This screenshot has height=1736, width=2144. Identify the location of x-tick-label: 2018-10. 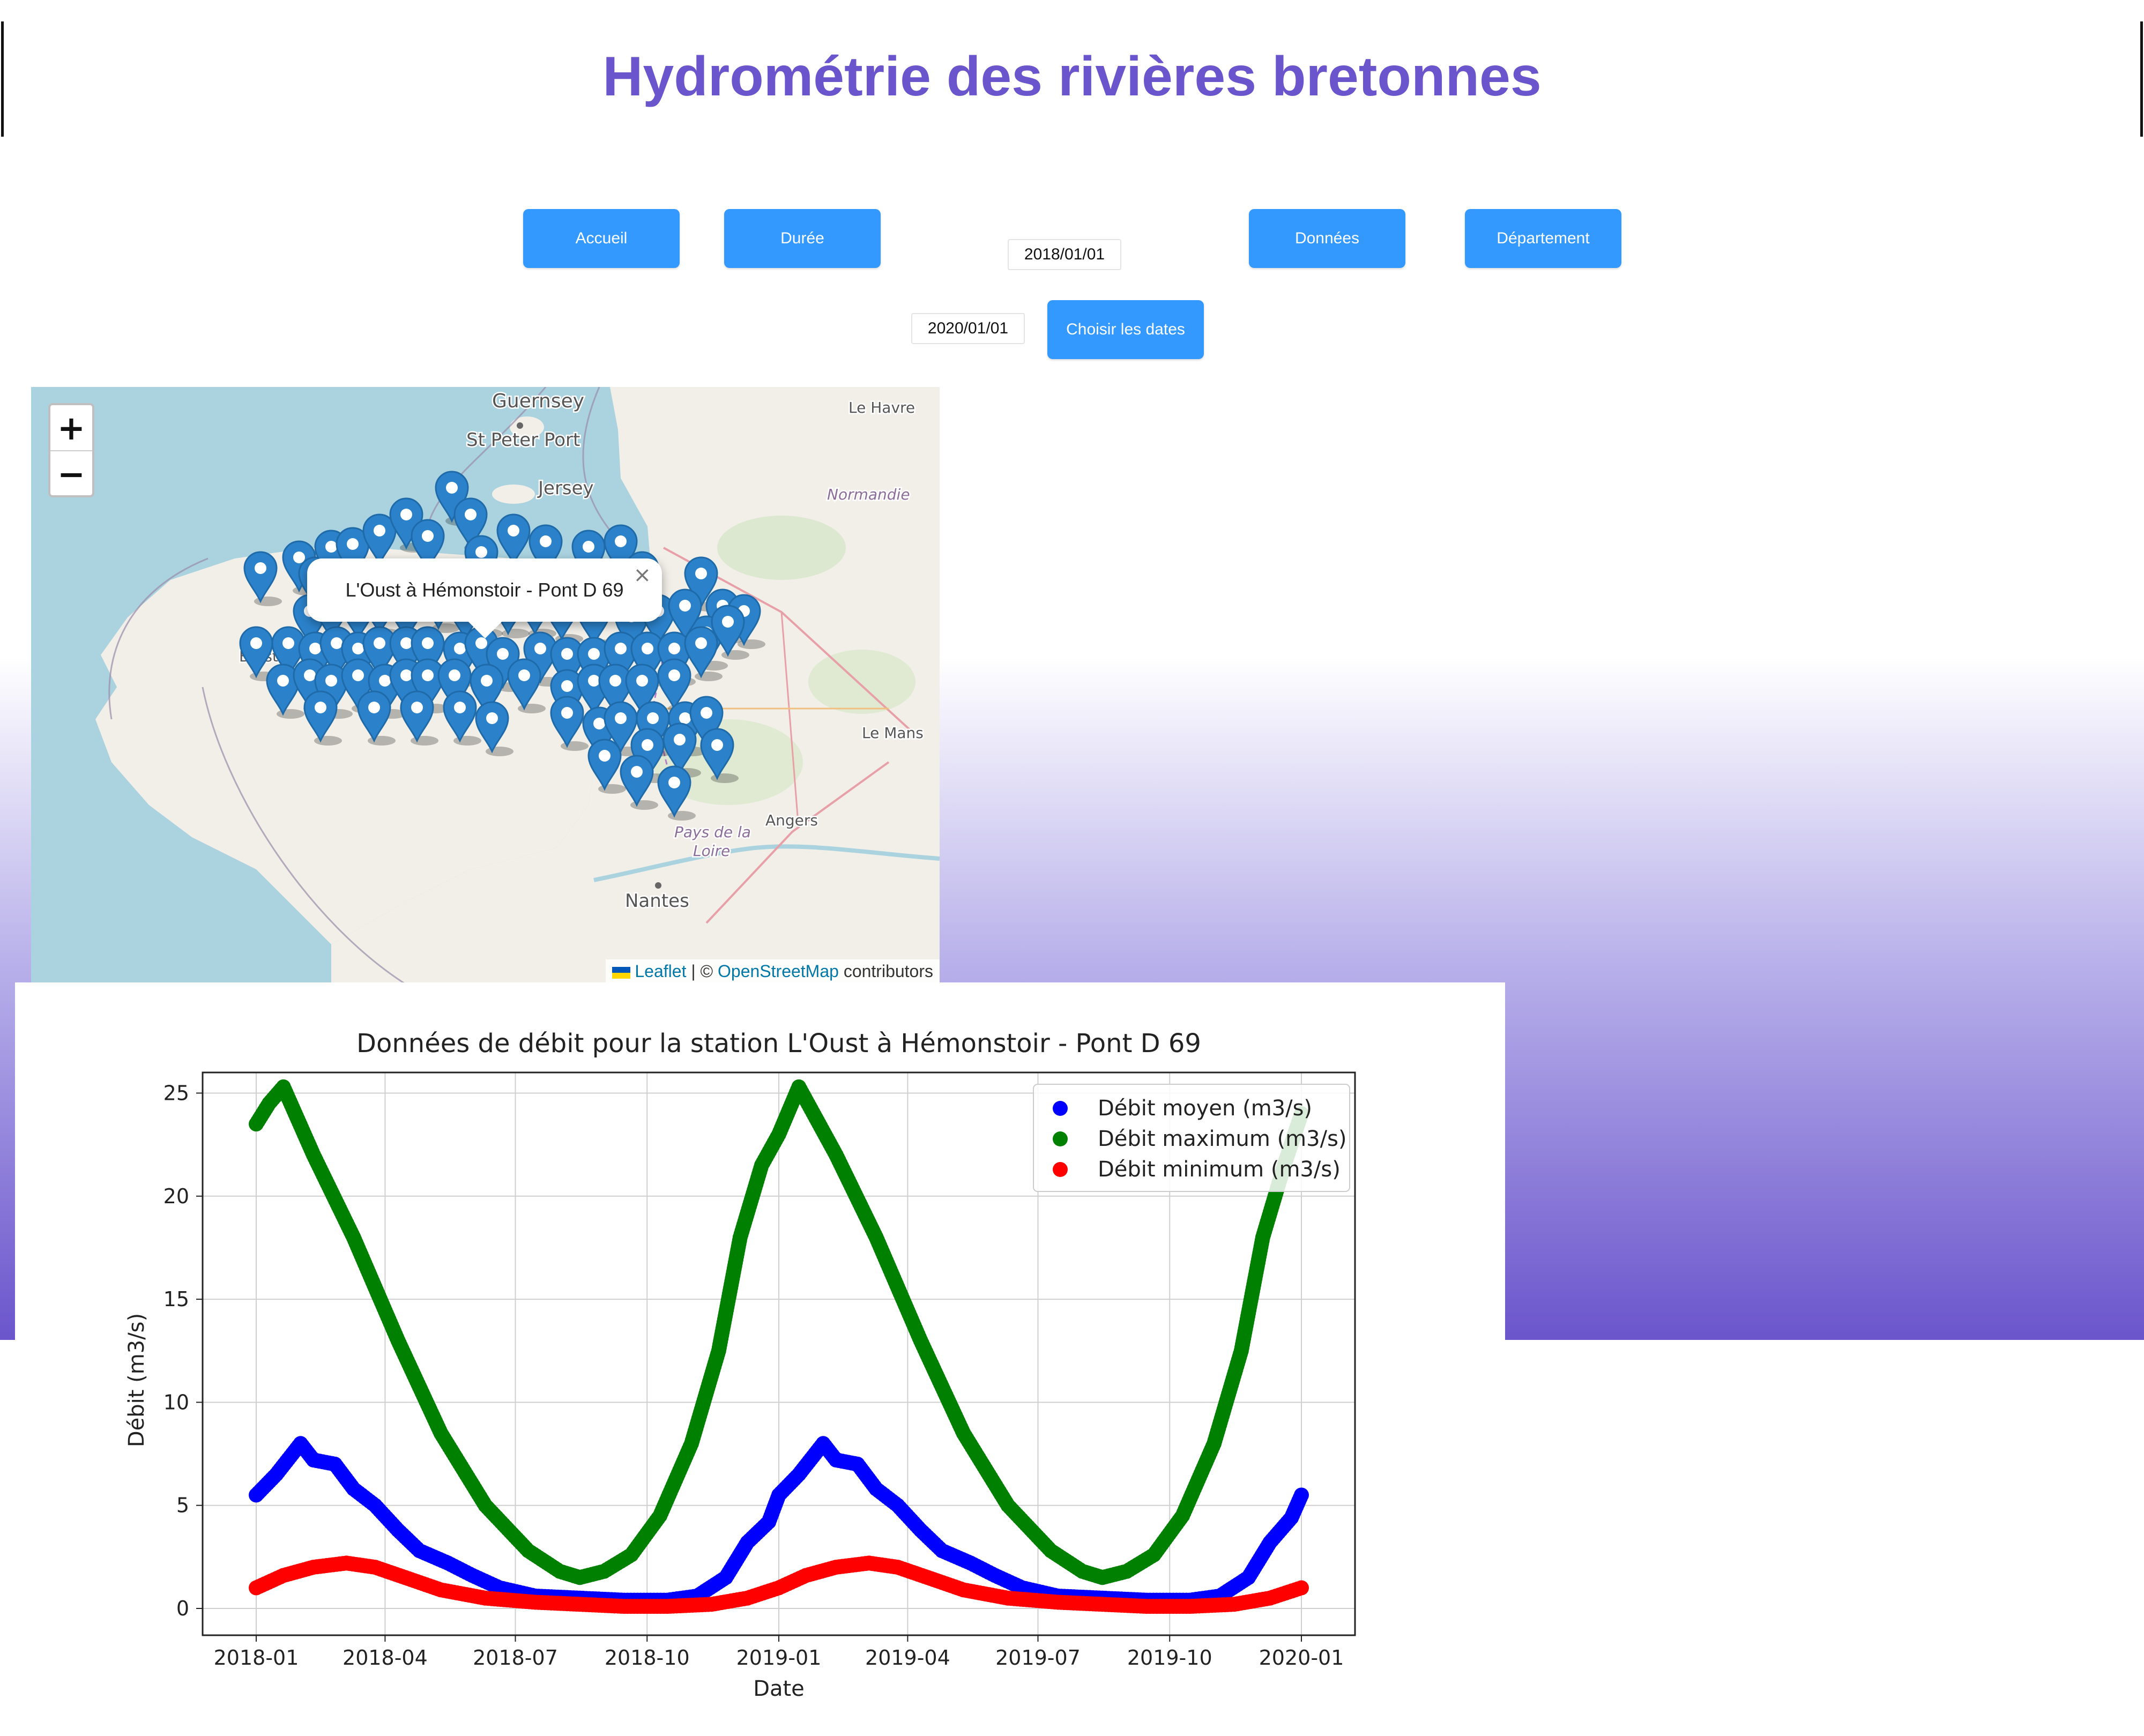
(648, 1658).